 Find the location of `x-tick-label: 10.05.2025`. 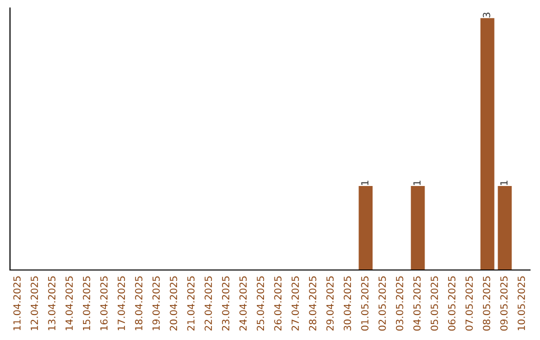

x-tick-label: 10.05.2025 is located at coordinates (521, 303).